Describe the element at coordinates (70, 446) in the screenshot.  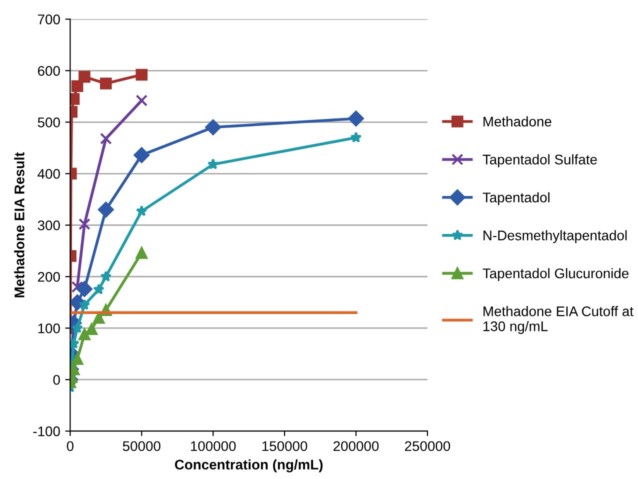
I see `x-tick-label: 0` at that location.